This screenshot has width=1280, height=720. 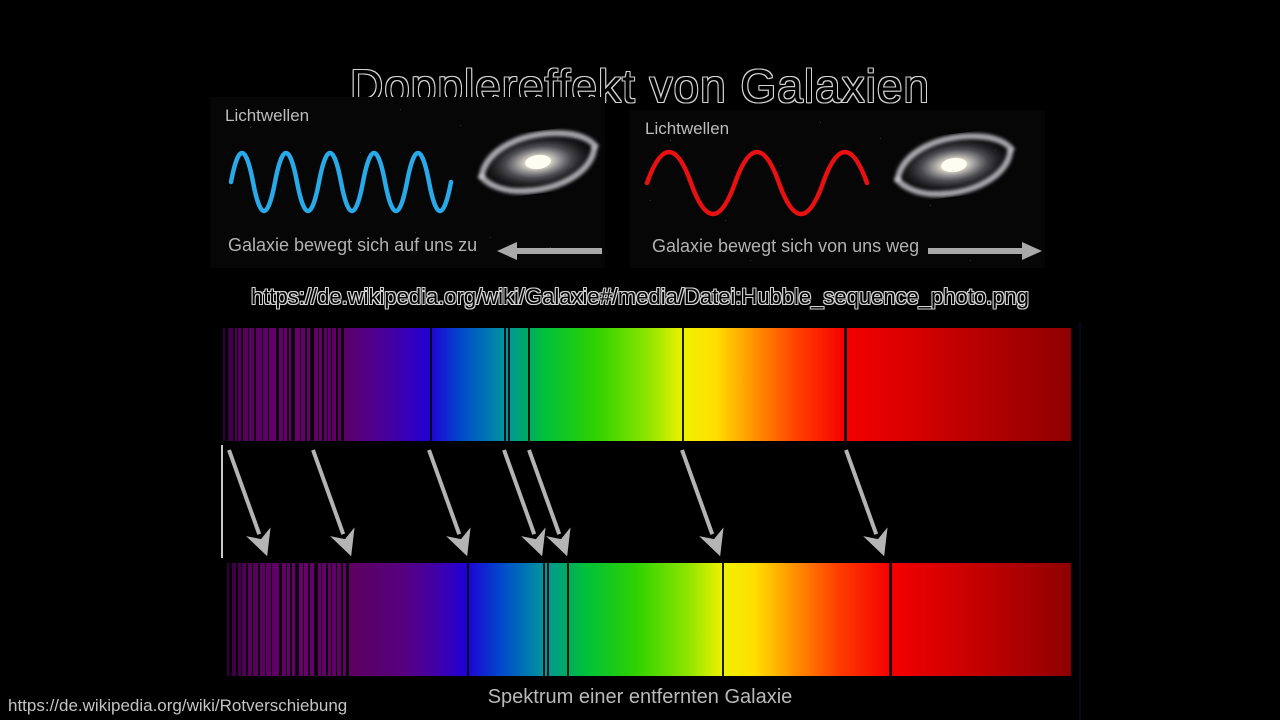 I want to click on arrow-left-icon, so click(x=549, y=251).